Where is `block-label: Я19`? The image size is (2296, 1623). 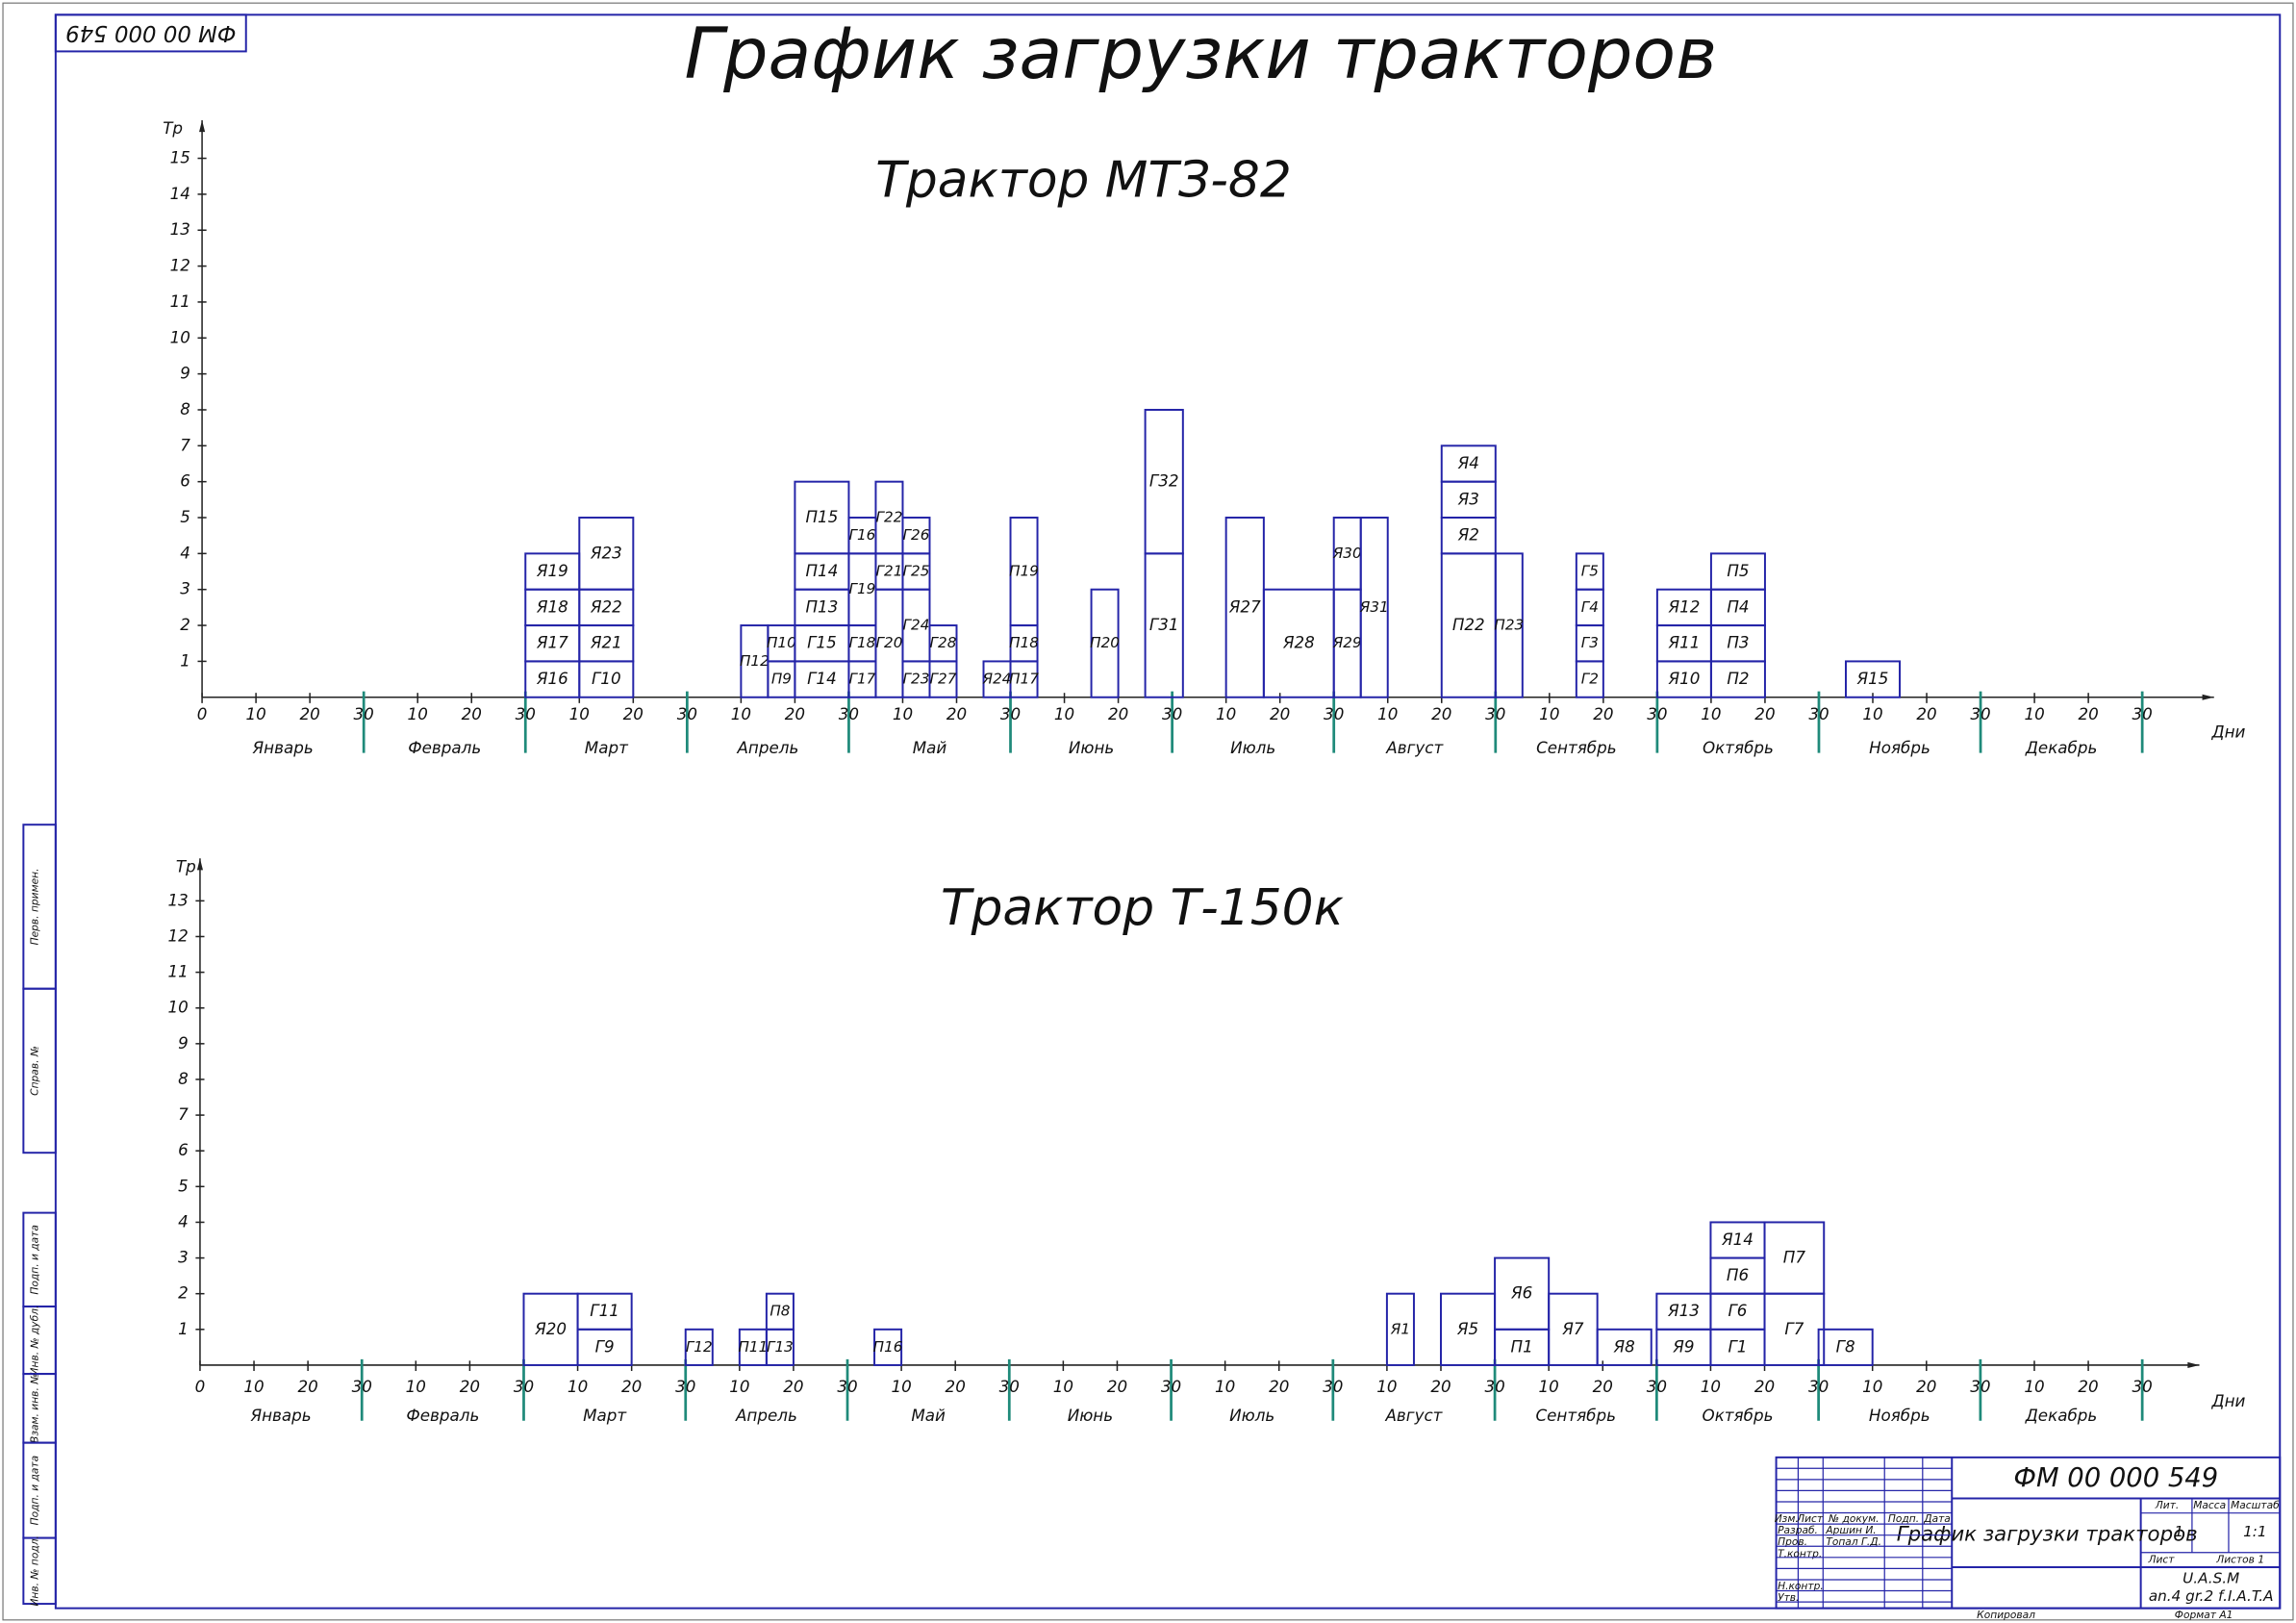
block-label: Я19 is located at coordinates (552, 570).